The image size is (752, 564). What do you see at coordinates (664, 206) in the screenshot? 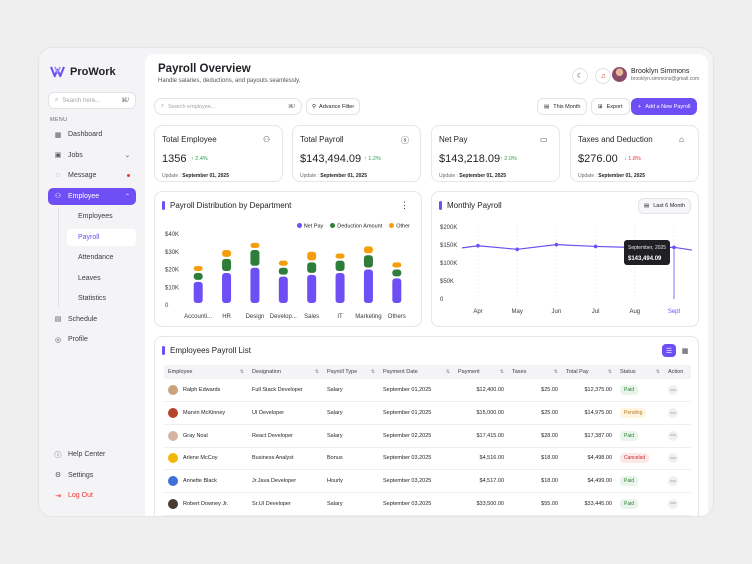
I see `period-select: ▤ Last 6 Month` at bounding box center [664, 206].